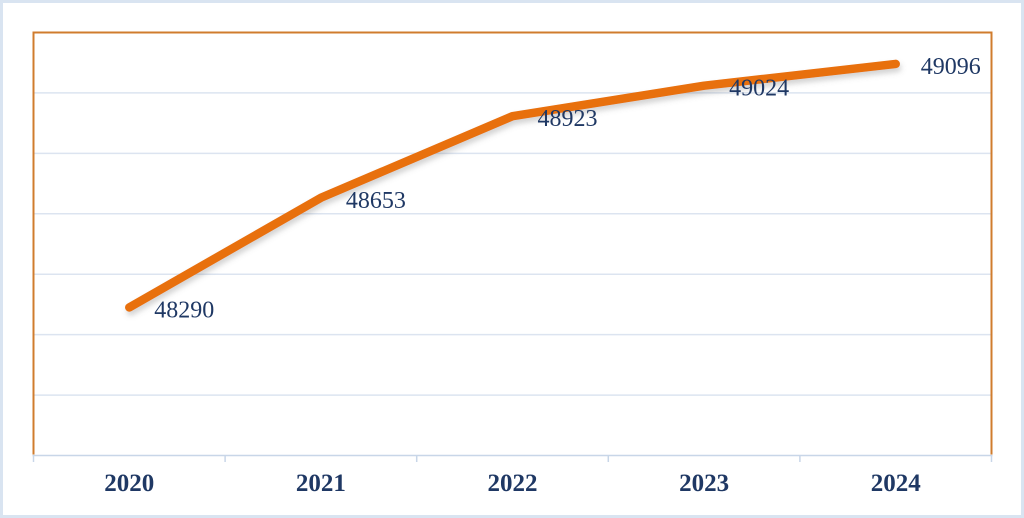  Describe the element at coordinates (184, 310) in the screenshot. I see `data-label: 48290` at that location.